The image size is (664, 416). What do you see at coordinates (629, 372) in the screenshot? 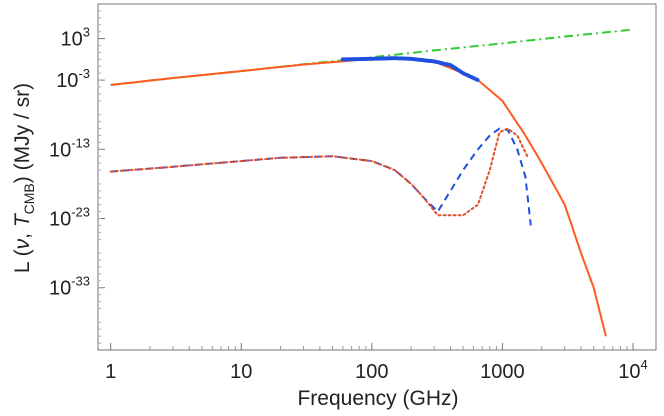
I see `x-tick-label-base-4: 10` at bounding box center [629, 372].